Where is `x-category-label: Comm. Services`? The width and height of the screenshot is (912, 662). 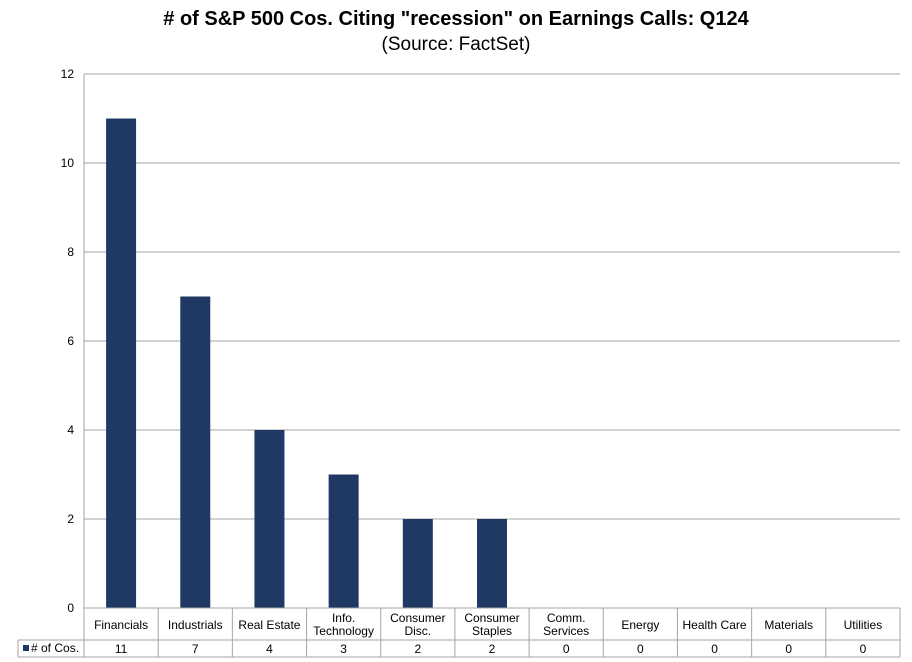
x-category-label: Comm. Services is located at coordinates (566, 624).